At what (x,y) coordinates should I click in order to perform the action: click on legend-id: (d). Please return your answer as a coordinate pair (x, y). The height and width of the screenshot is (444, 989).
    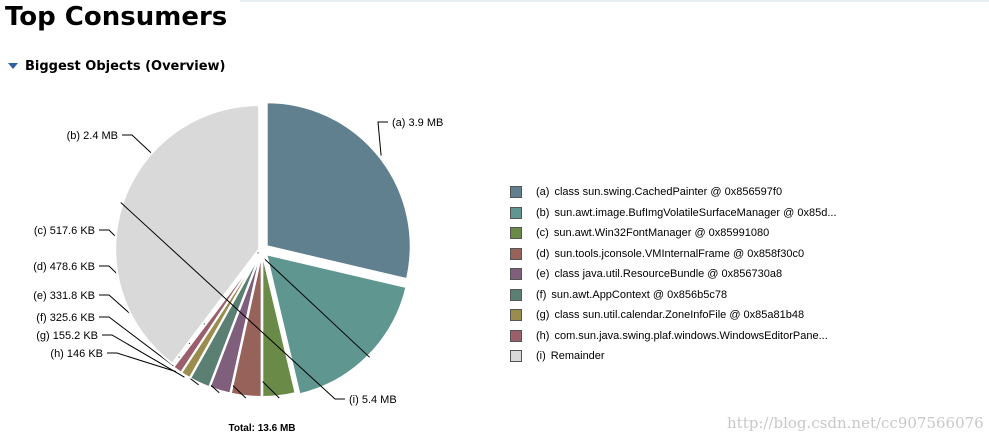
    Looking at the image, I should click on (543, 253).